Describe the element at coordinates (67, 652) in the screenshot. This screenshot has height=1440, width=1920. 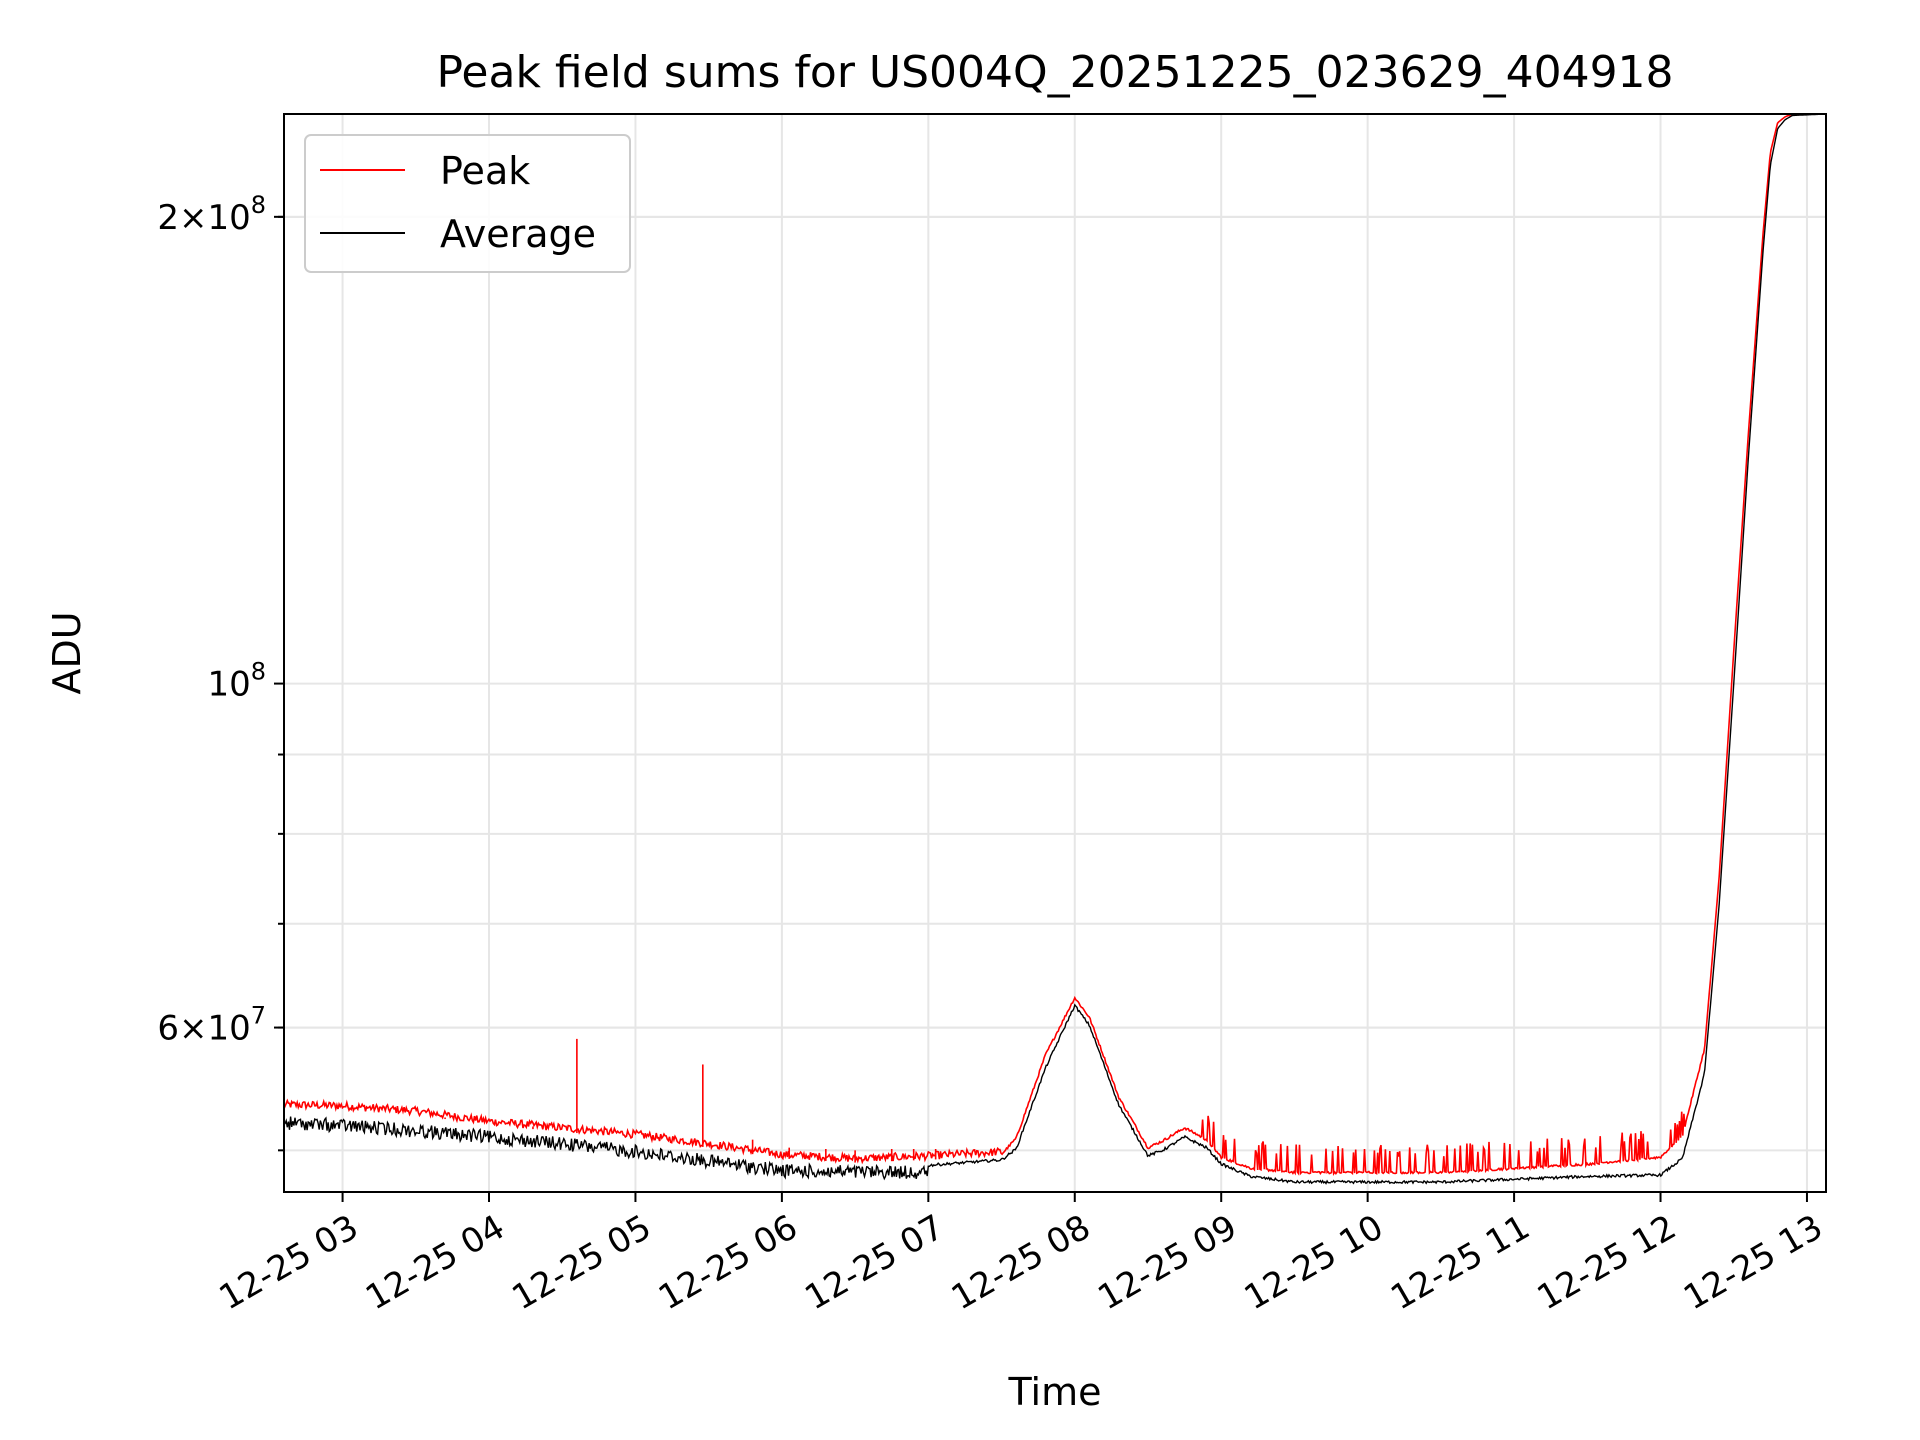
I see `y-axis-label: ADU` at that location.